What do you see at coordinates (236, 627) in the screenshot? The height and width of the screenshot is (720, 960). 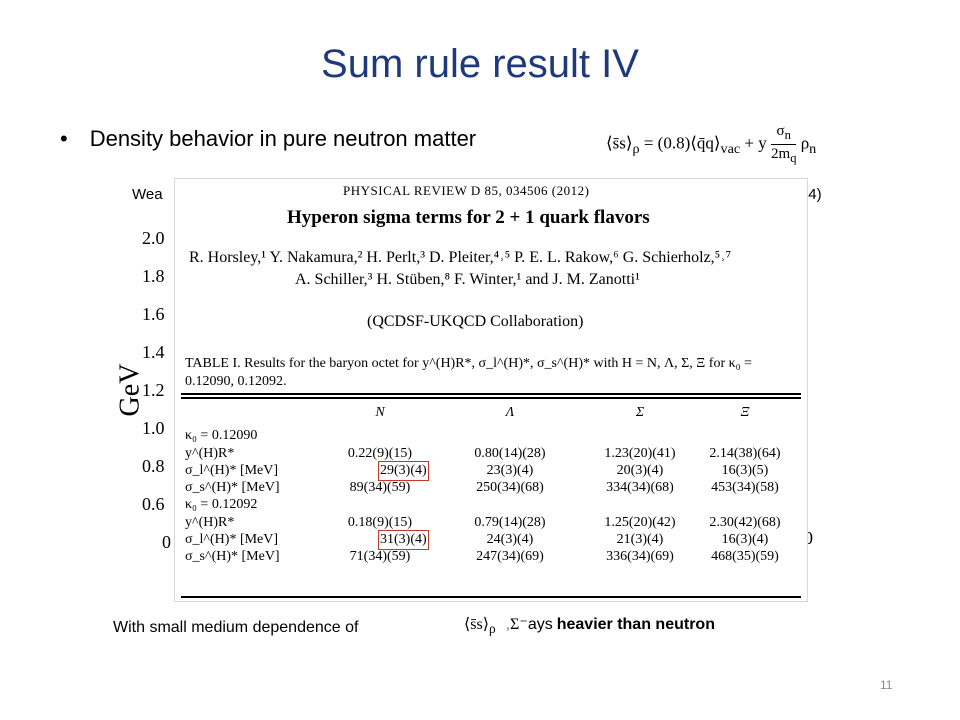 I see `conclusion-line: With small medium dependence of` at bounding box center [236, 627].